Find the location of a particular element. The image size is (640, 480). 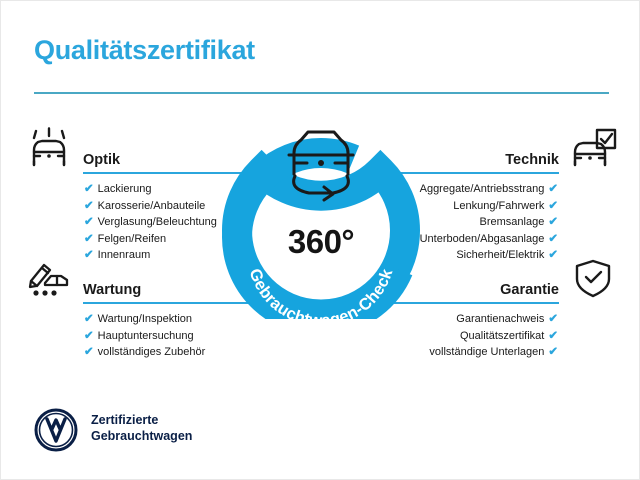

section-title: Garantie is located at coordinates (529, 290).